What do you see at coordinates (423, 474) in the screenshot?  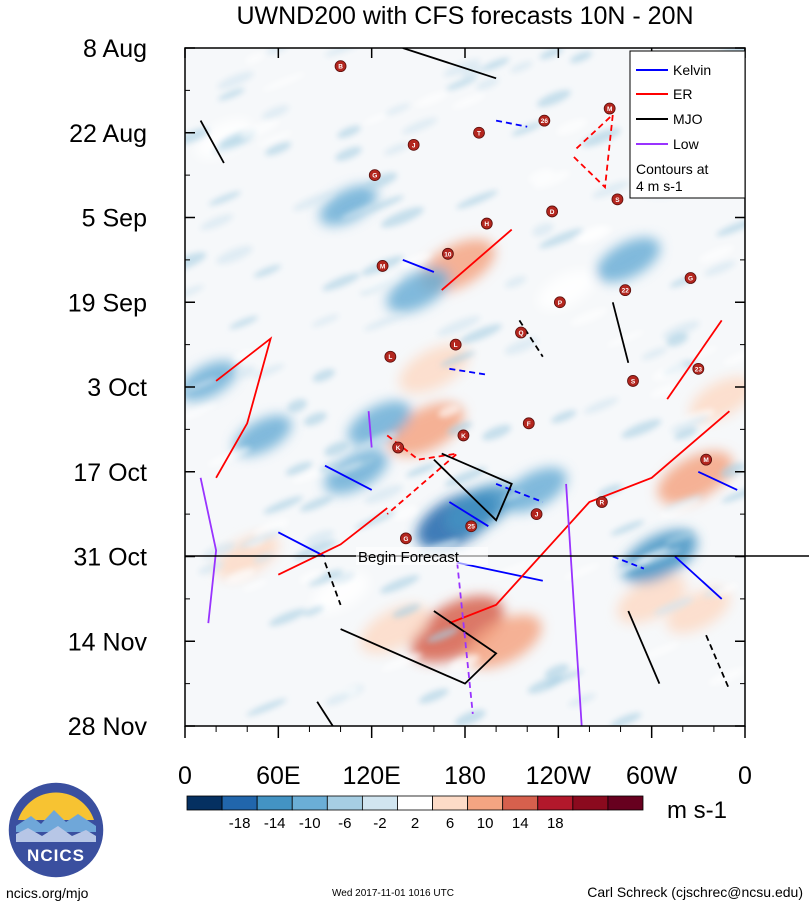 I see `contour-er` at bounding box center [423, 474].